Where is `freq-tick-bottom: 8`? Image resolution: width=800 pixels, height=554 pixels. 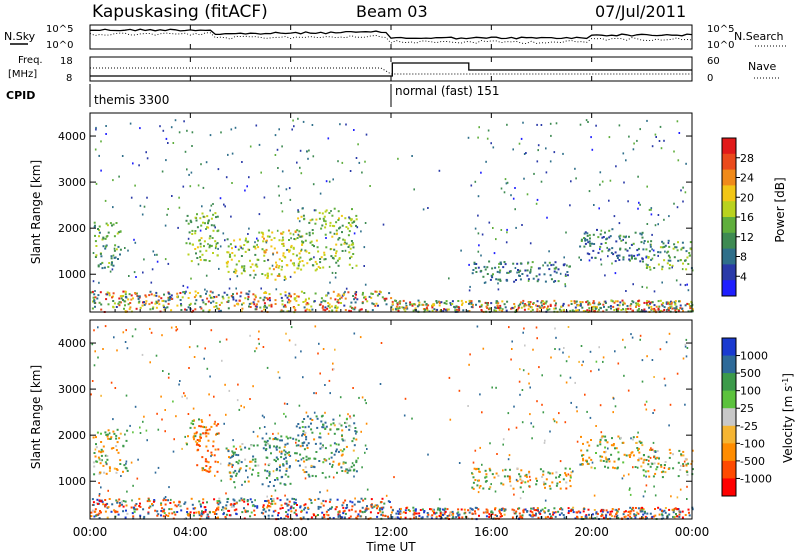
freq-tick-bottom: 8 is located at coordinates (69, 78).